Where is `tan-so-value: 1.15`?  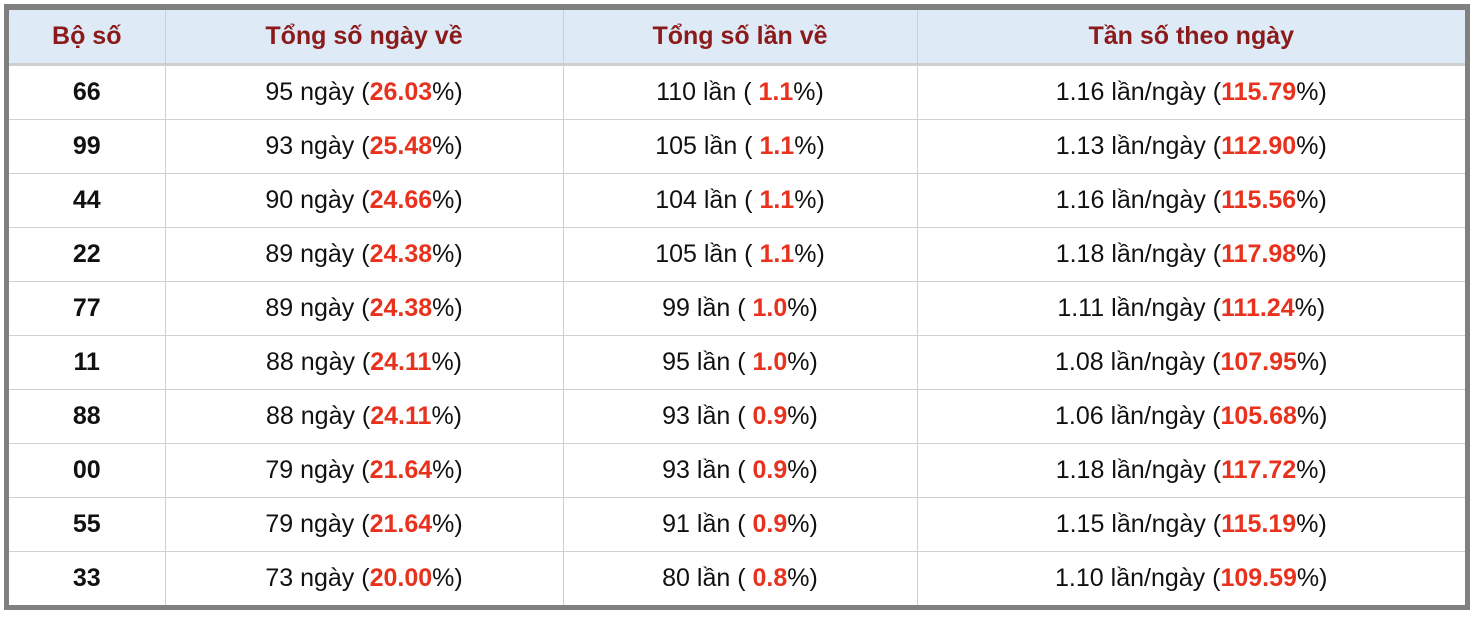
tan-so-value: 1.15 is located at coordinates (1080, 524).